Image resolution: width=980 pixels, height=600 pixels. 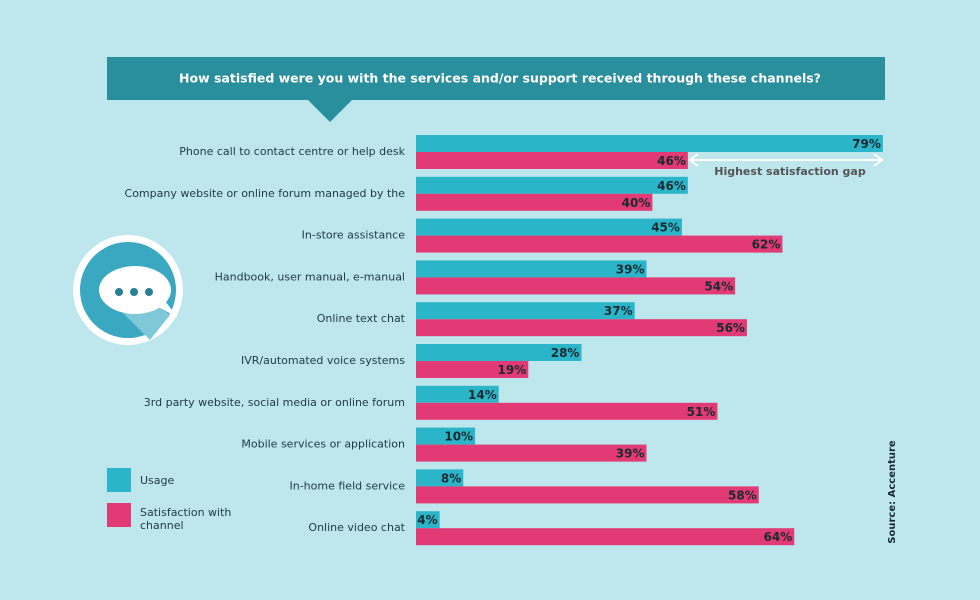 I want to click on value-label: 4%, so click(x=427, y=520).